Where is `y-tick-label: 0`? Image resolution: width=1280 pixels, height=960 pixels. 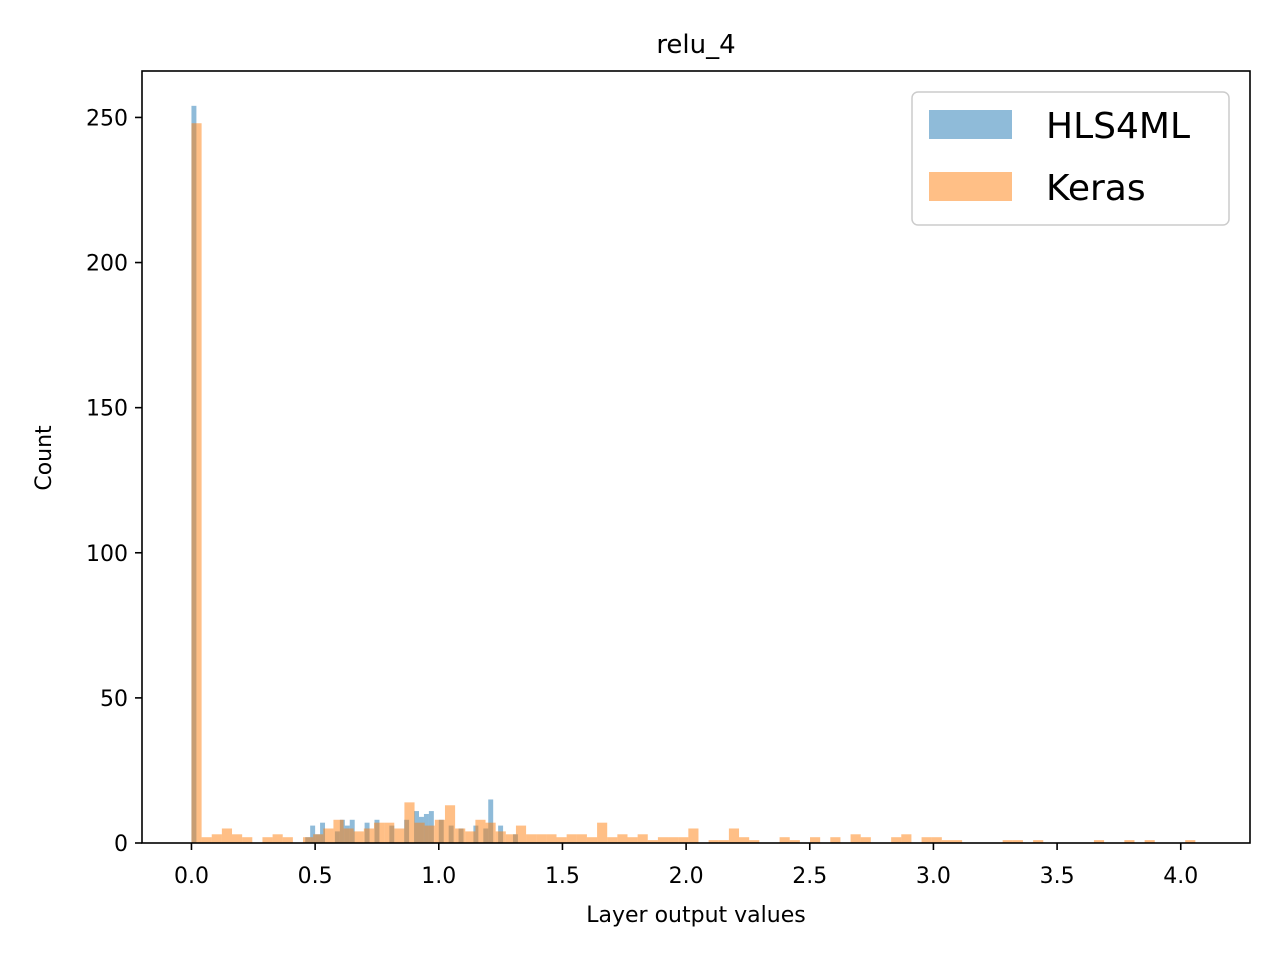 y-tick-label: 0 is located at coordinates (121, 844).